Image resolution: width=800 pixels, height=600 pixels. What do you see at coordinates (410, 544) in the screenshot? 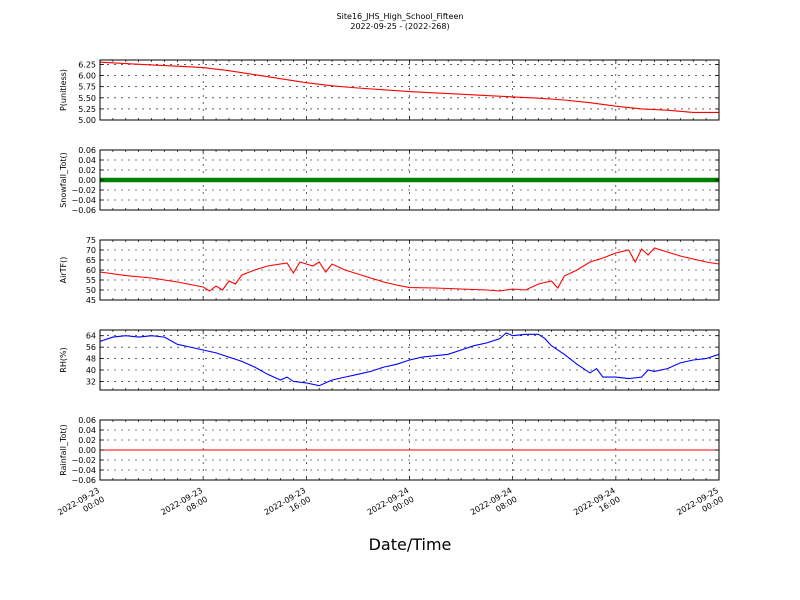
I see `x-axis-label: Date/Time` at bounding box center [410, 544].